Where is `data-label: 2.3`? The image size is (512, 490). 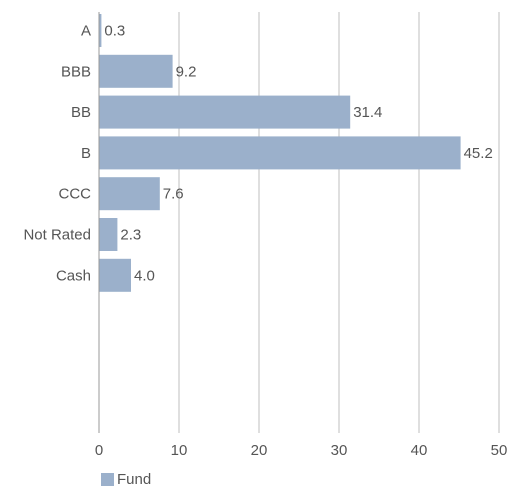 data-label: 2.3 is located at coordinates (130, 235).